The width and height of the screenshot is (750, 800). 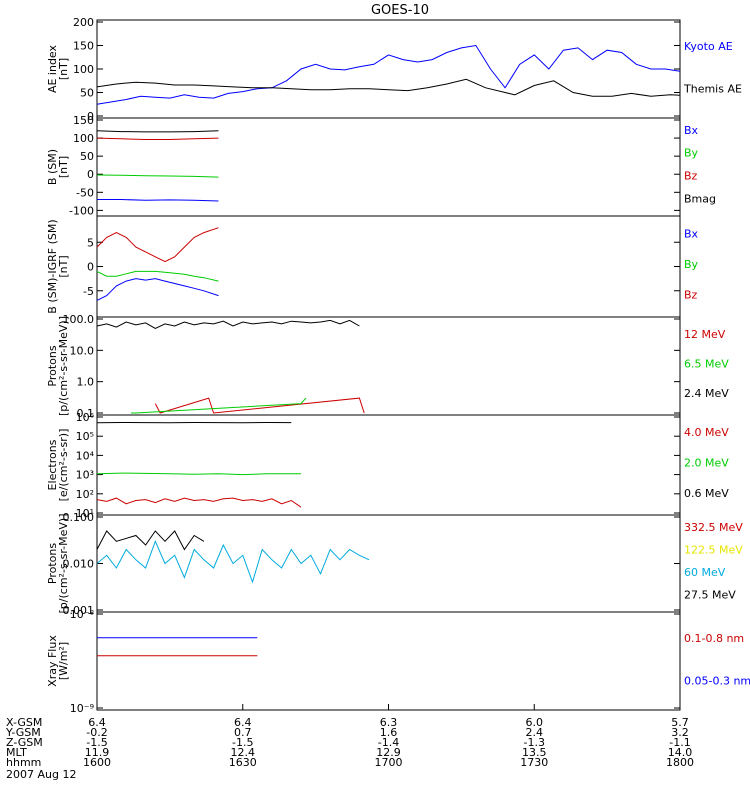 What do you see at coordinates (708, 46) in the screenshot?
I see `panel-1-legend-entry: Kyoto AE` at bounding box center [708, 46].